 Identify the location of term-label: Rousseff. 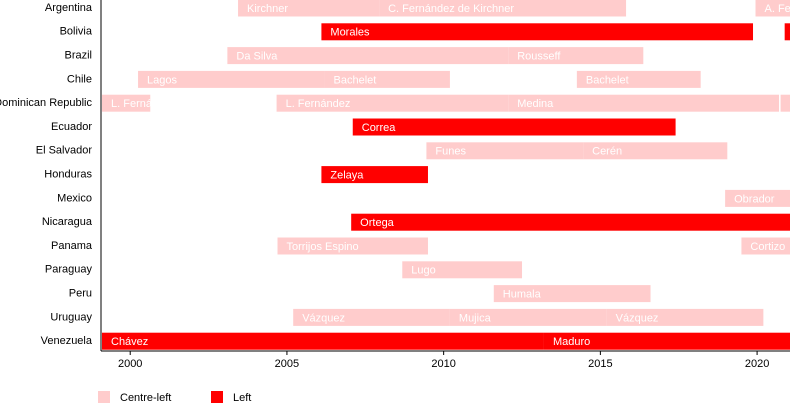
(539, 57).